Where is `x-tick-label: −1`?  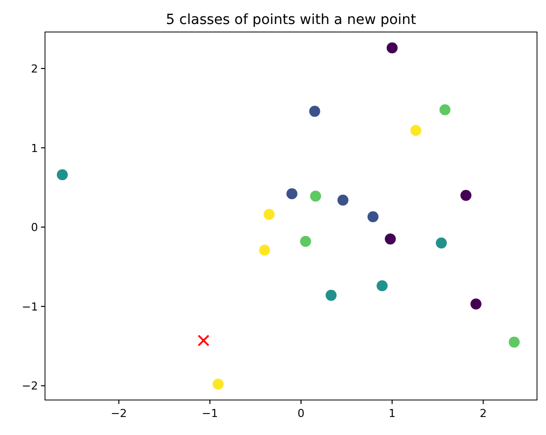
x-tick-label: −1 is located at coordinates (210, 413).